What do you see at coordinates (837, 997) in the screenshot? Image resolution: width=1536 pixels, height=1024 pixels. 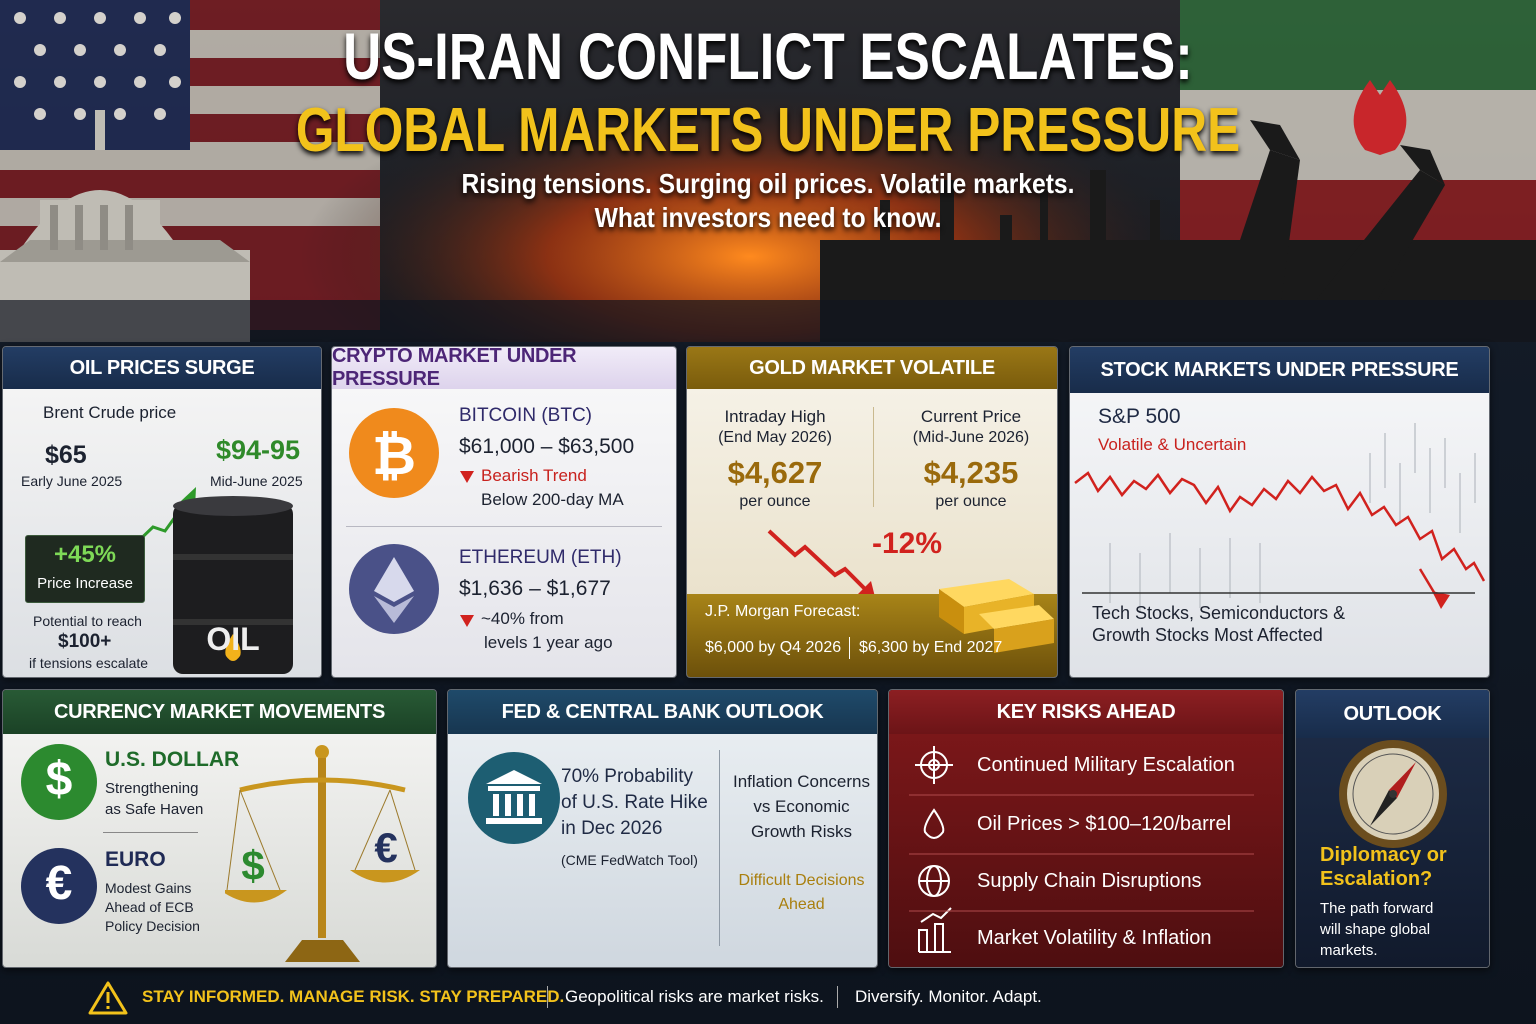 I see `footer-separator` at bounding box center [837, 997].